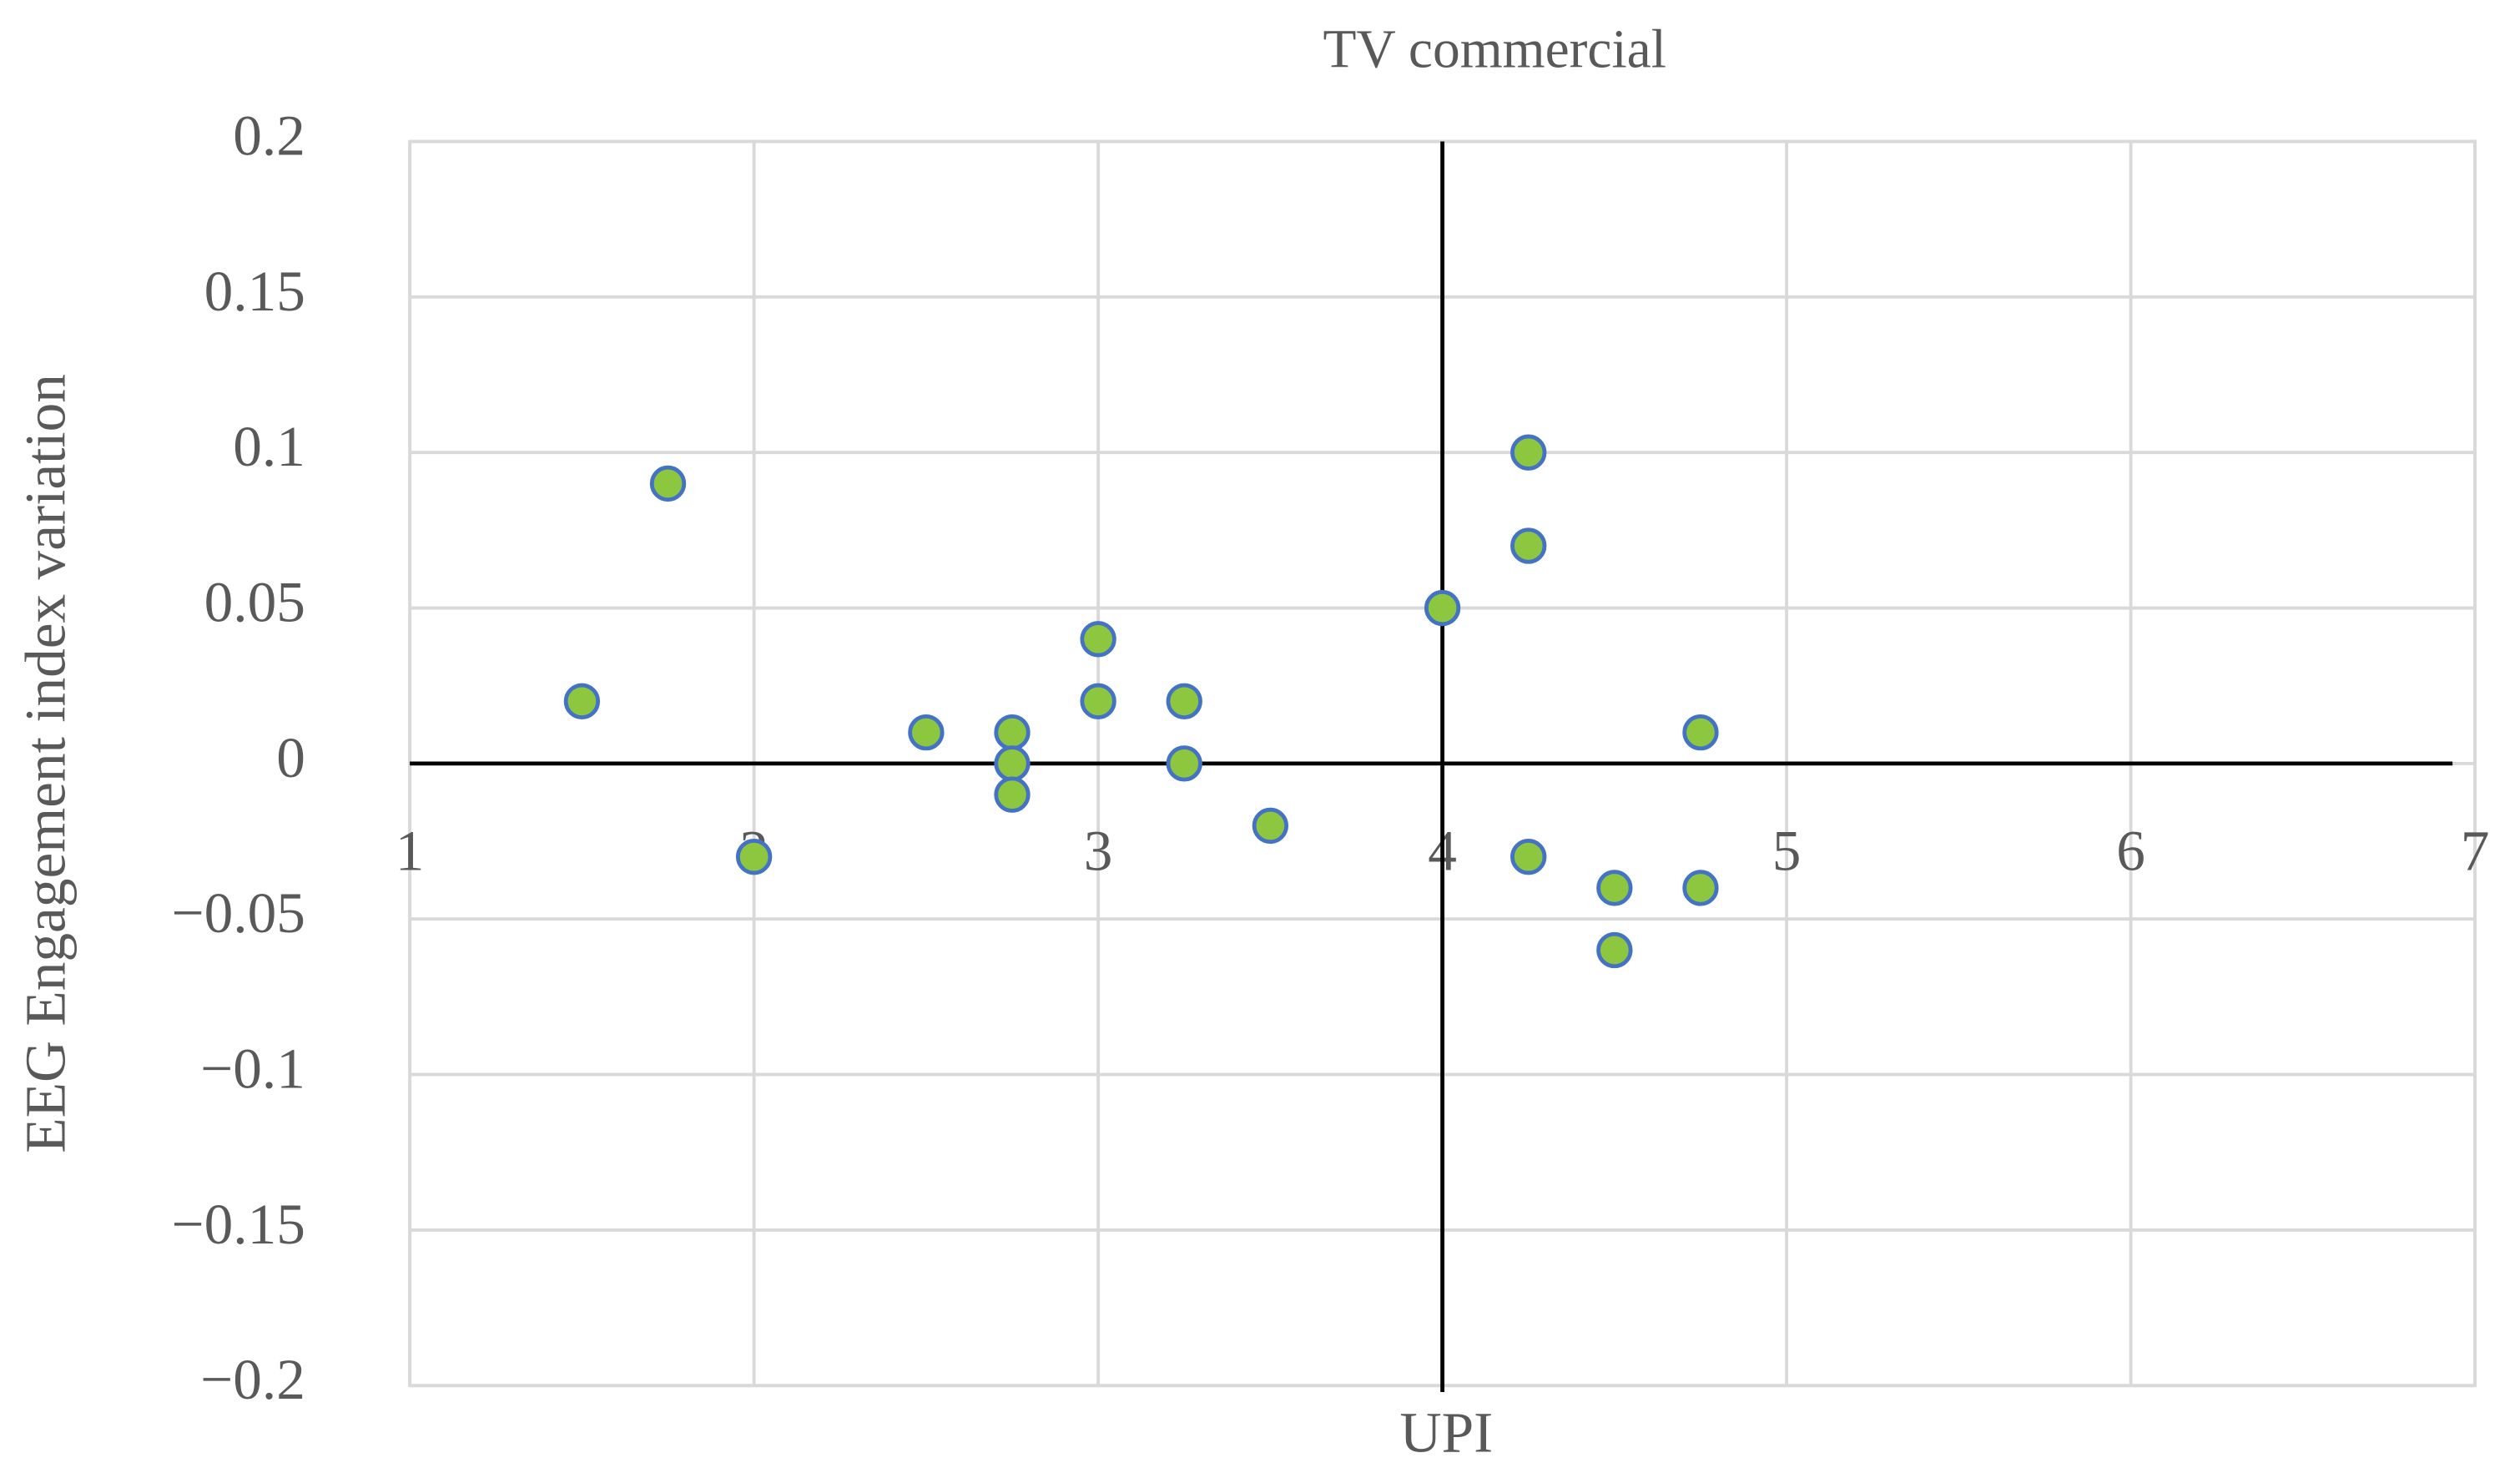  What do you see at coordinates (238, 912) in the screenshot?
I see `y-tick-label: −0.05` at bounding box center [238, 912].